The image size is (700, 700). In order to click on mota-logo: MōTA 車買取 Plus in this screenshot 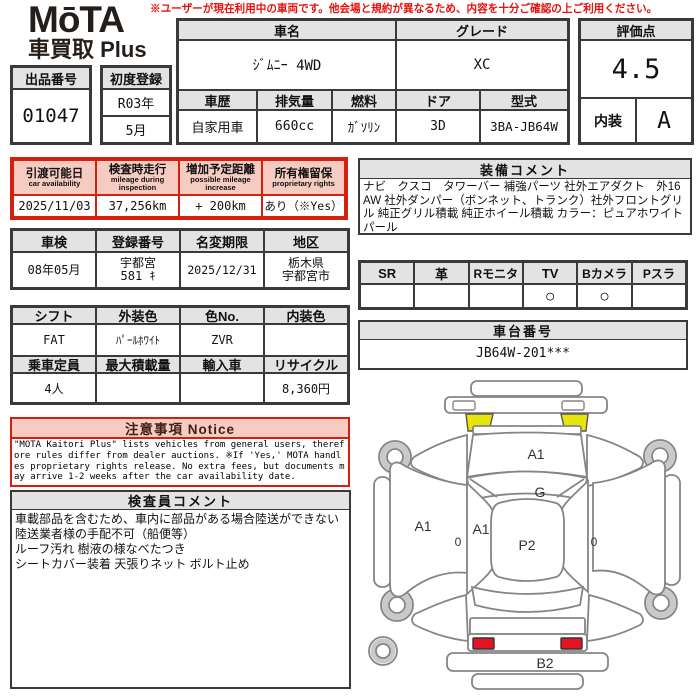, I will do `click(87, 31)`.